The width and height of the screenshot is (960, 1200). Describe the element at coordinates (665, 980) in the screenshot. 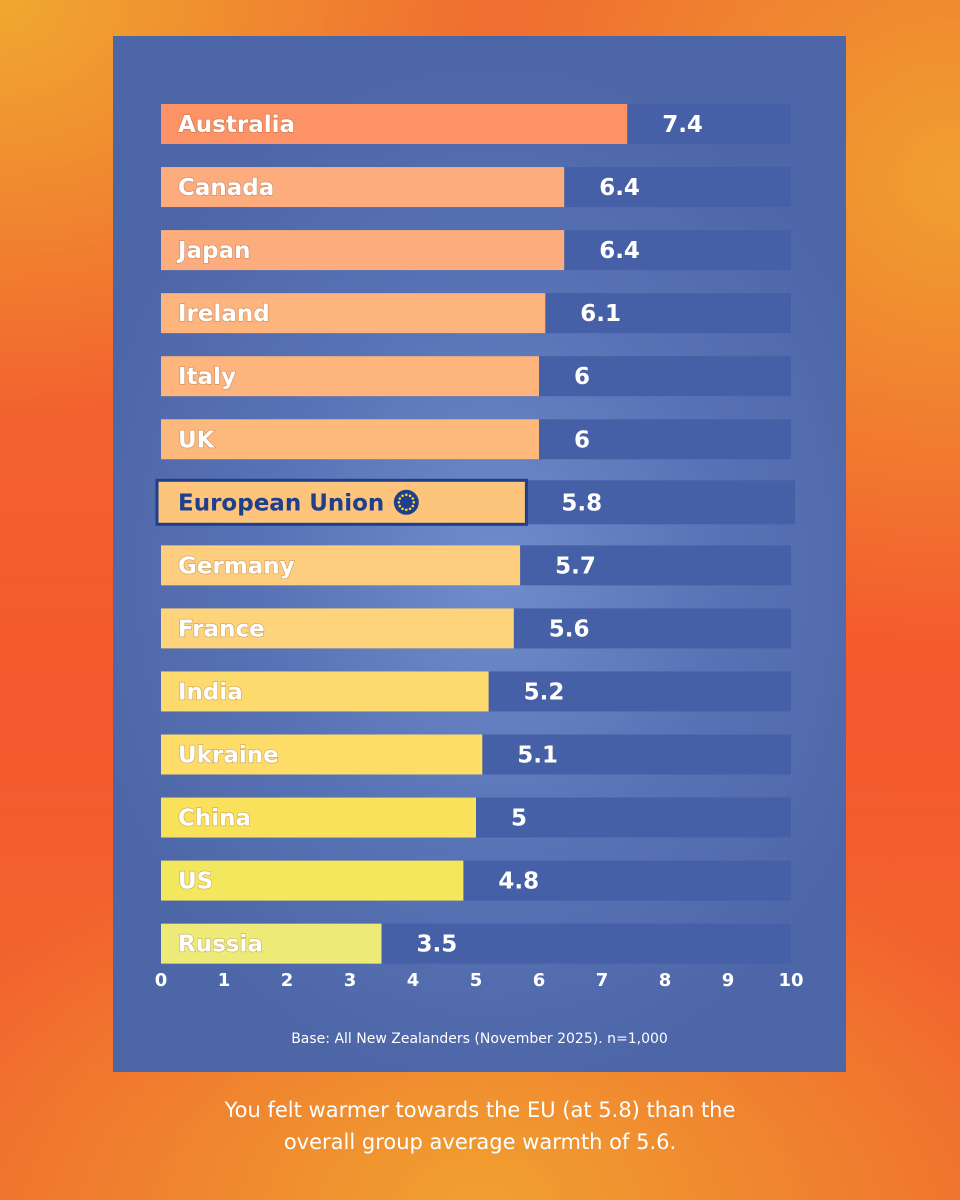

I see `x-tick-label-8: 8` at that location.